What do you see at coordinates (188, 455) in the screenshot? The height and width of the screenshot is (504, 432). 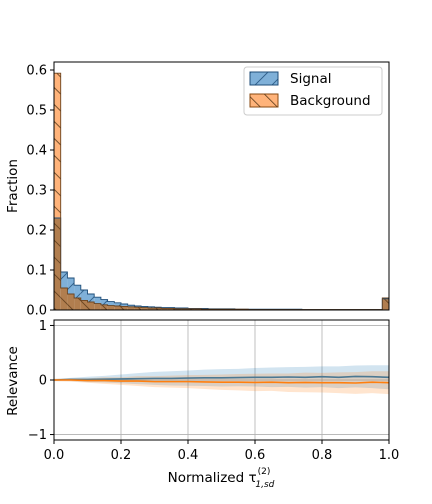 I see `x-tick-label: 0.4` at bounding box center [188, 455].